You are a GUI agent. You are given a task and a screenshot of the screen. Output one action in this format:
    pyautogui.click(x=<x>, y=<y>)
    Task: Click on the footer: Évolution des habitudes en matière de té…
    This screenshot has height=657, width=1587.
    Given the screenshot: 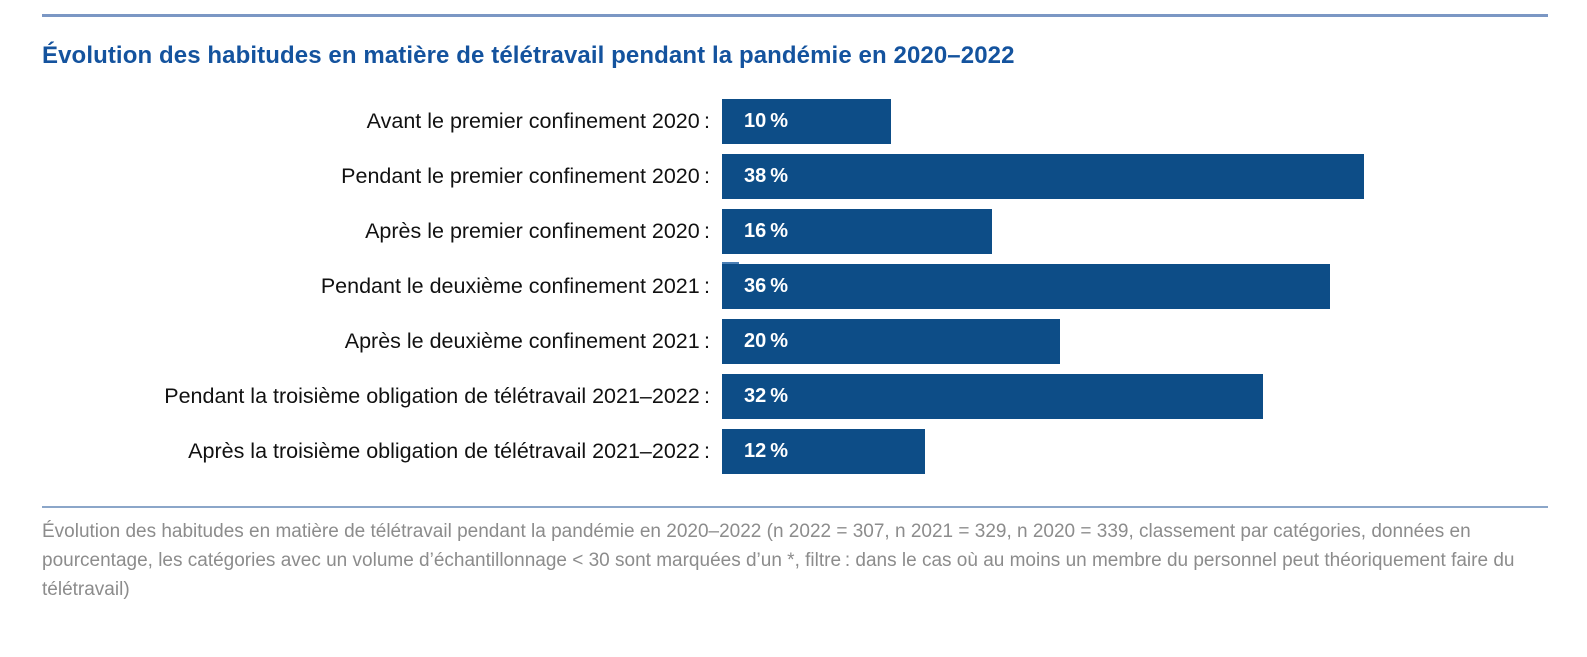 What is the action you would take?
    pyautogui.click(x=795, y=555)
    